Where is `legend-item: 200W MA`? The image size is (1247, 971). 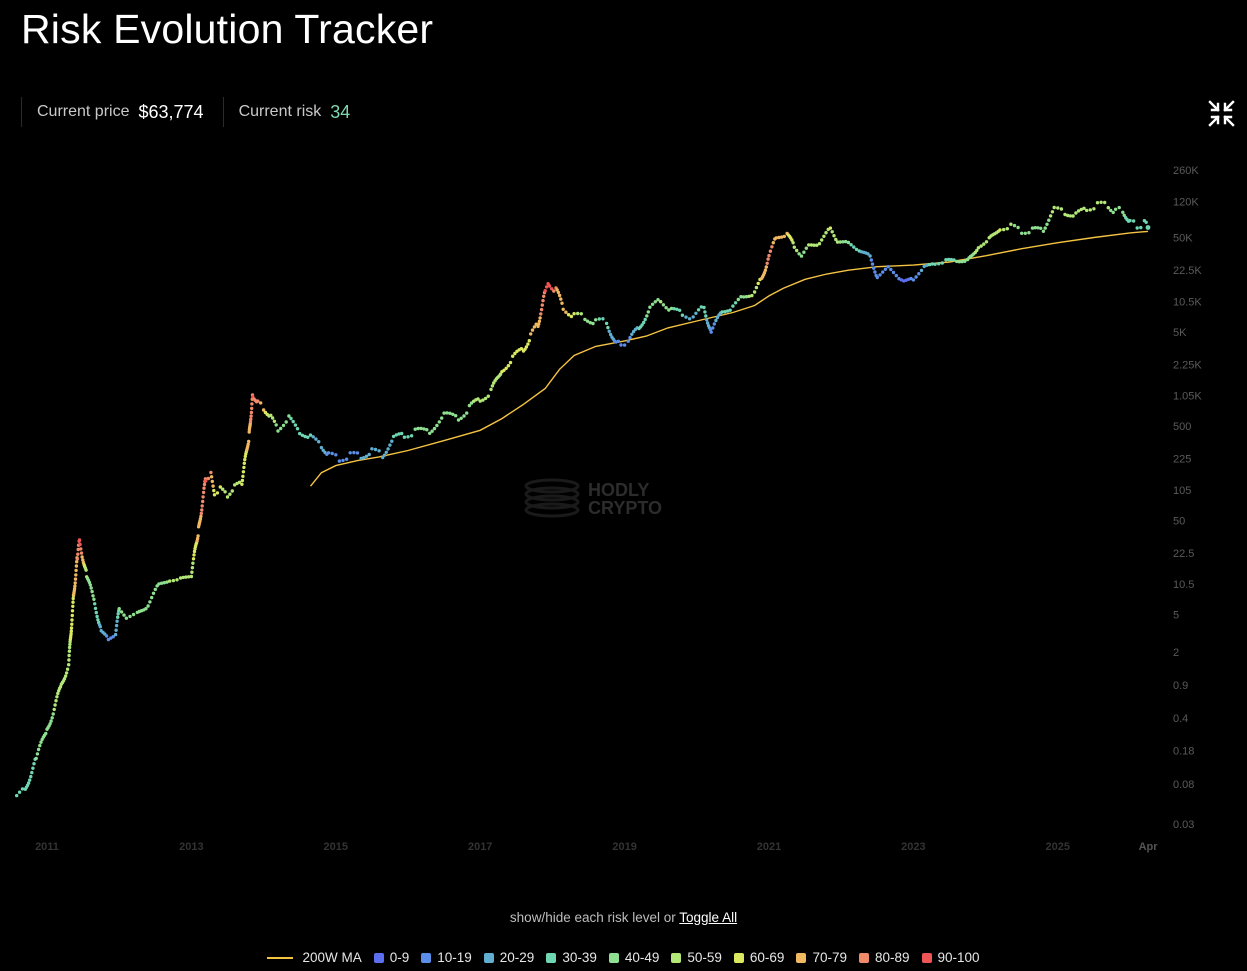 legend-item: 200W MA is located at coordinates (314, 957).